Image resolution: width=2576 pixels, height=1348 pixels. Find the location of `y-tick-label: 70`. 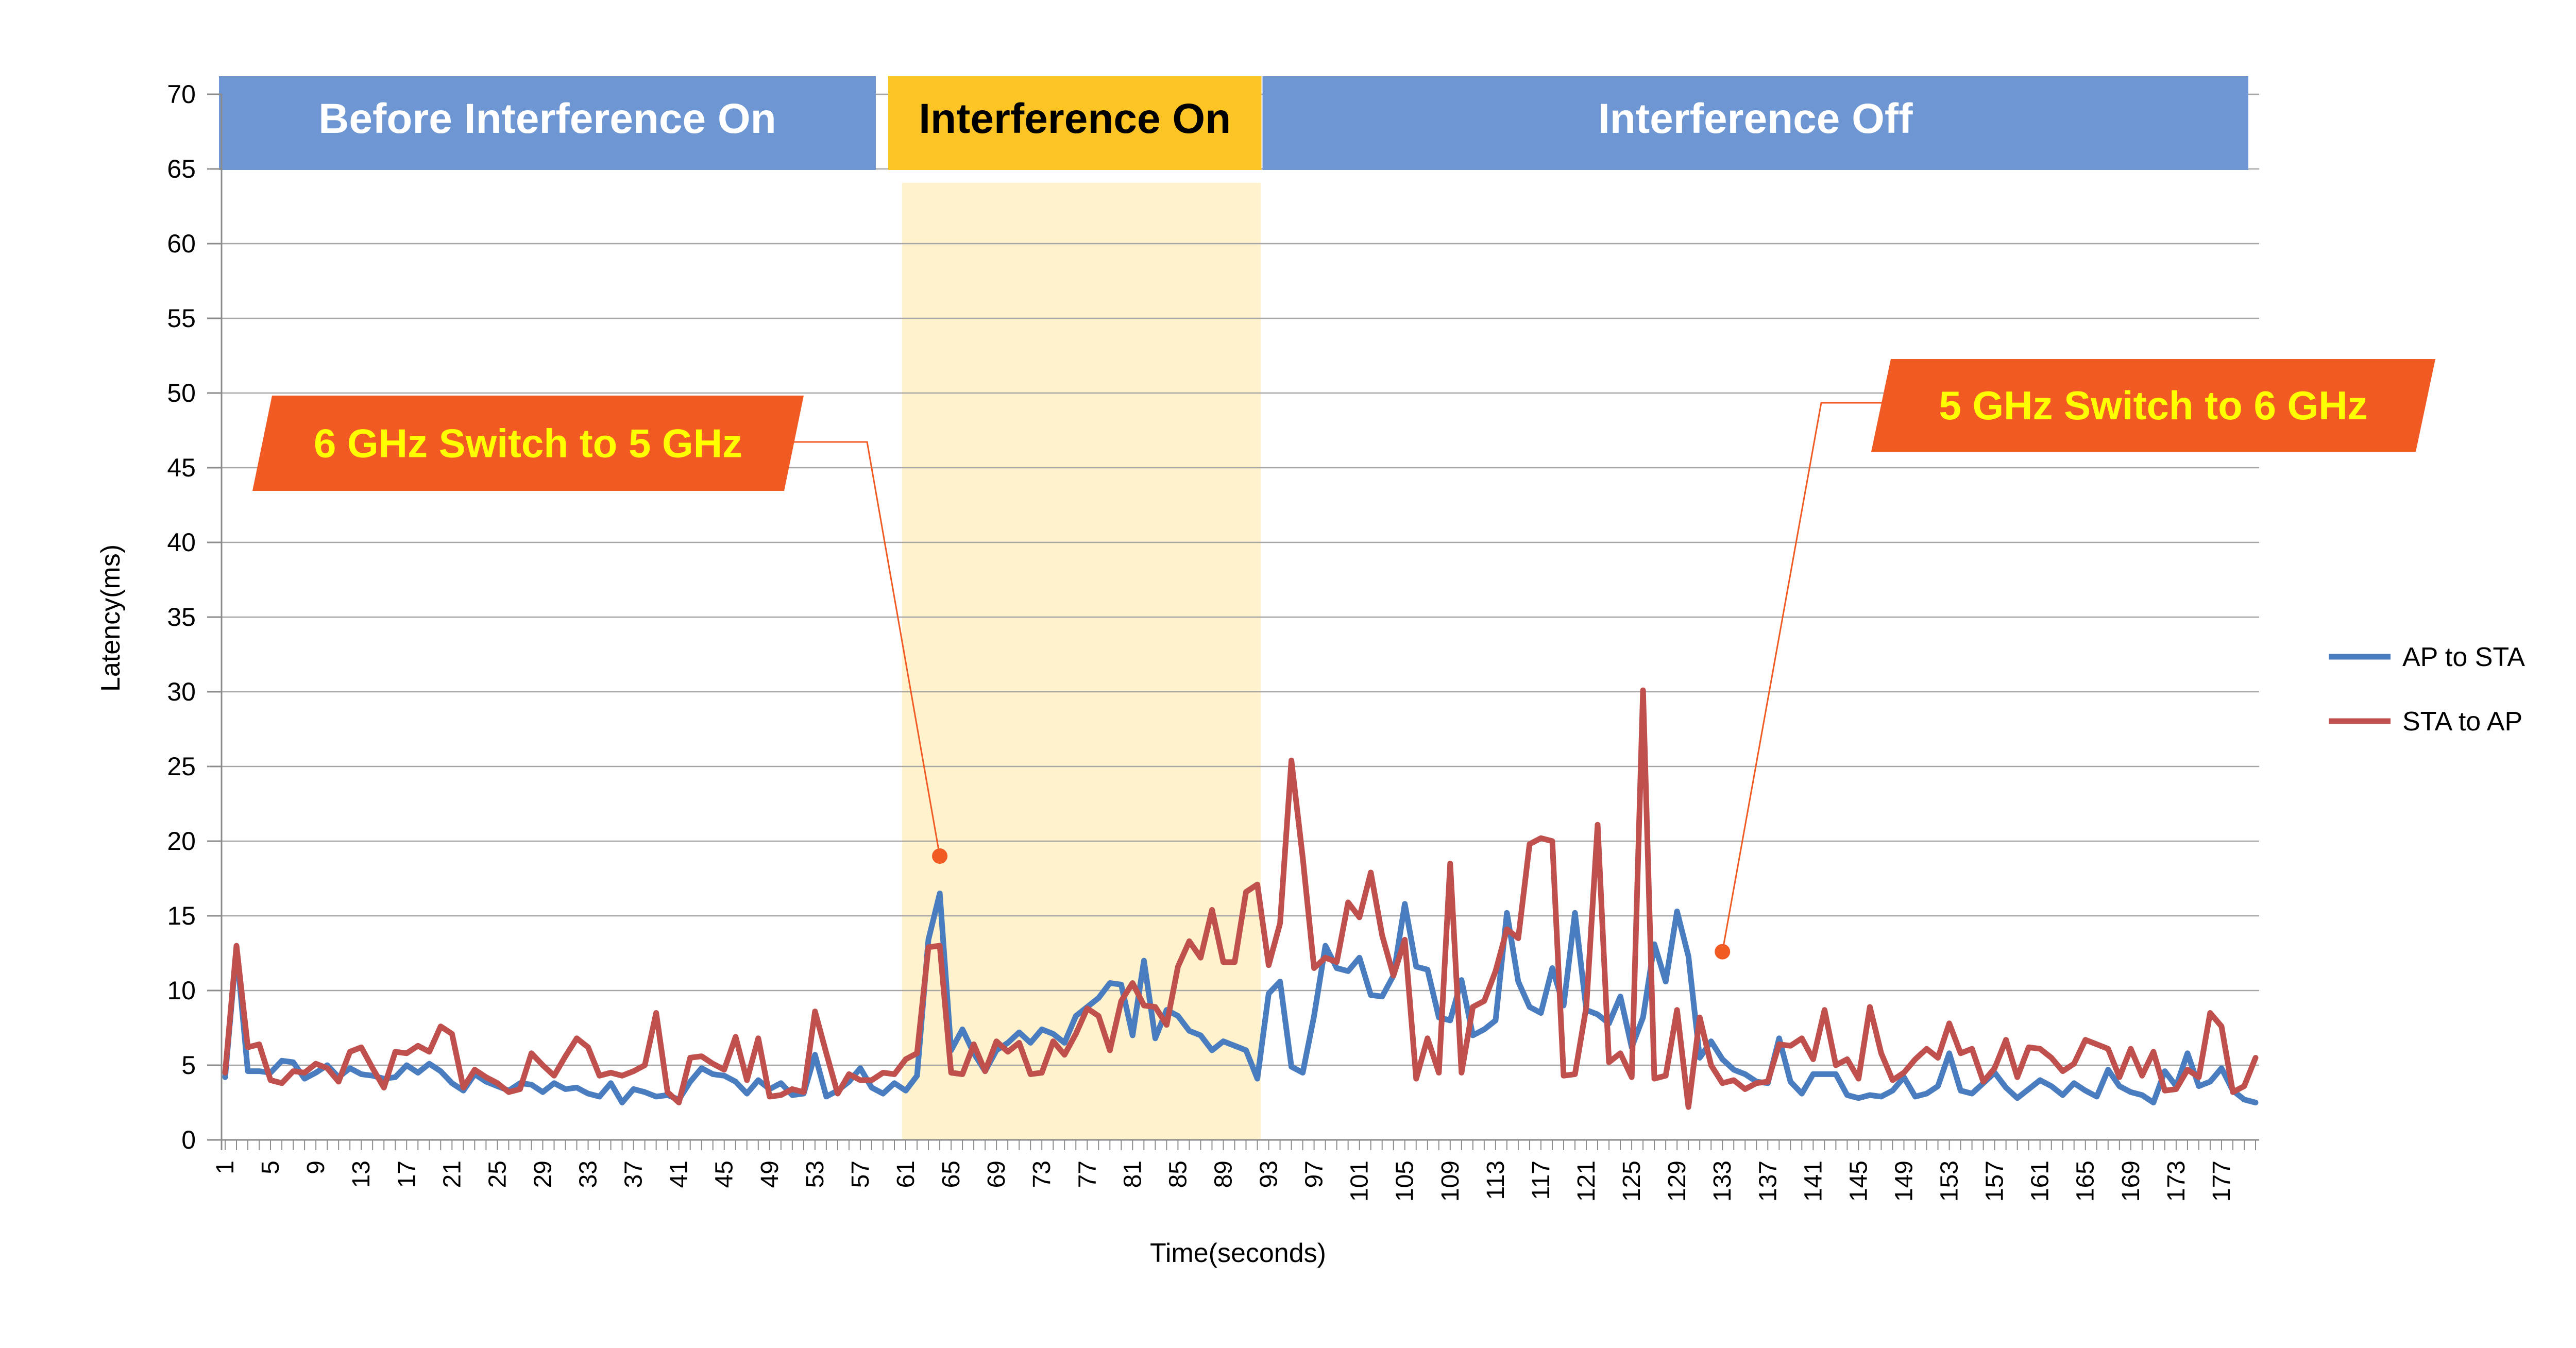

y-tick-label: 70 is located at coordinates (181, 94).